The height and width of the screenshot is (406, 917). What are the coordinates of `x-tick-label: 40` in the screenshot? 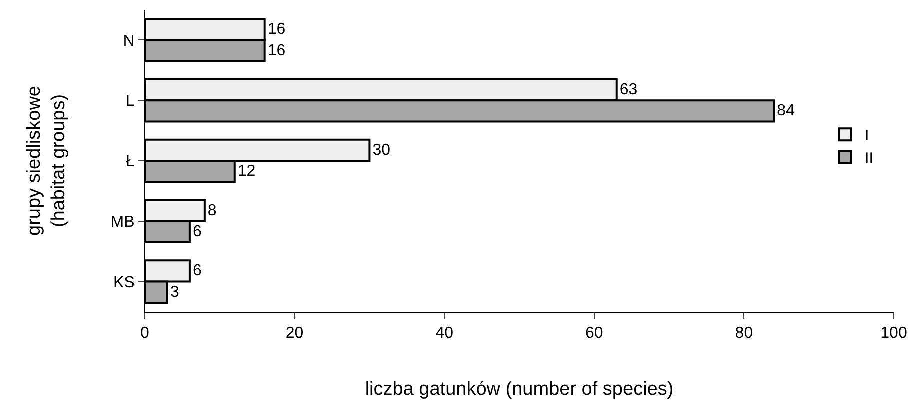 It's located at (445, 333).